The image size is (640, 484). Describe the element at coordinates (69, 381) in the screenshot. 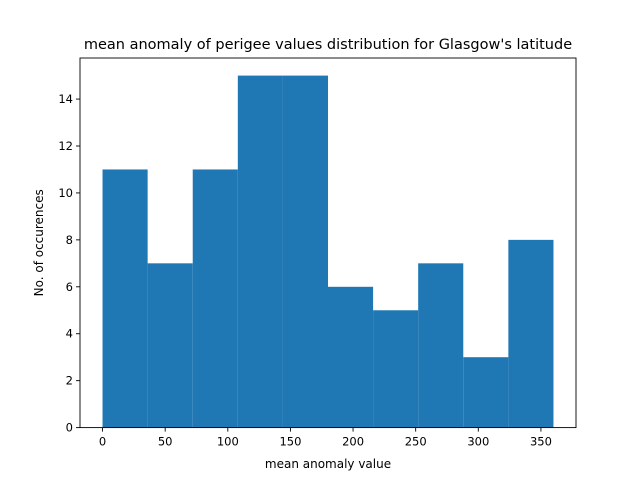

I see `y-tick-label: 2` at that location.